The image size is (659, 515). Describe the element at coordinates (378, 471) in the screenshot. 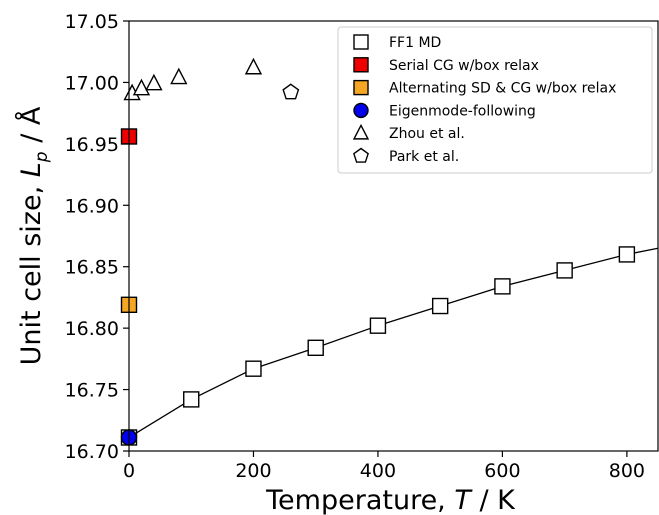

I see `x-tick-label: 400` at that location.